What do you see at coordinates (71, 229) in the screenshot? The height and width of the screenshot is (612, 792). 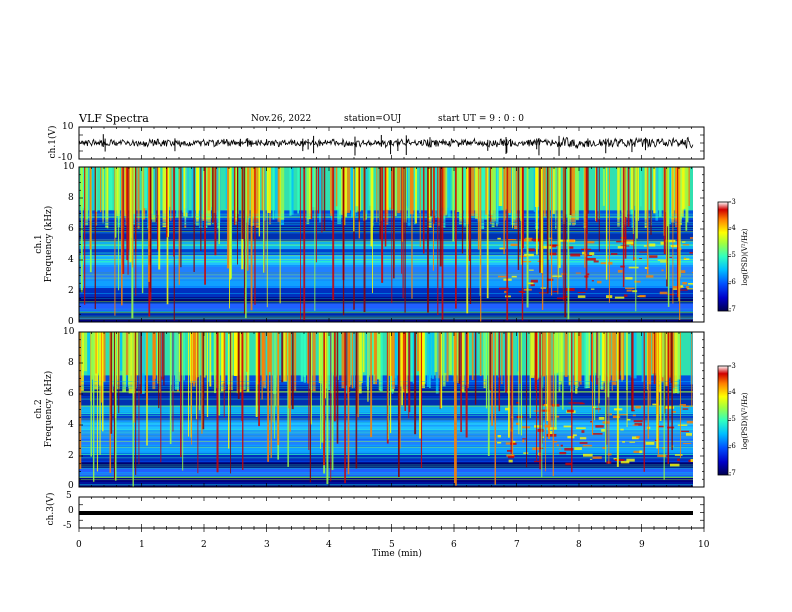 I see `ch1-spec-ytick: 6` at bounding box center [71, 229].